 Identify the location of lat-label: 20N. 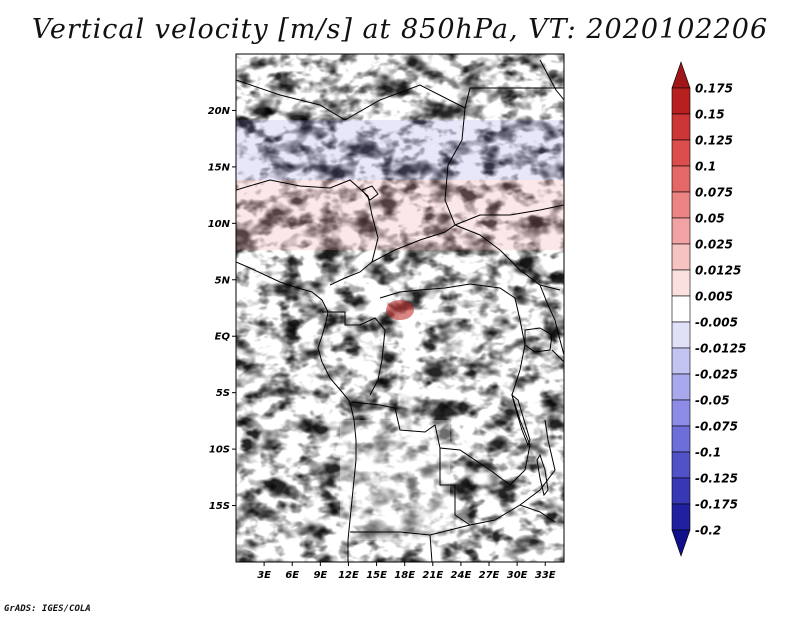
(219, 111).